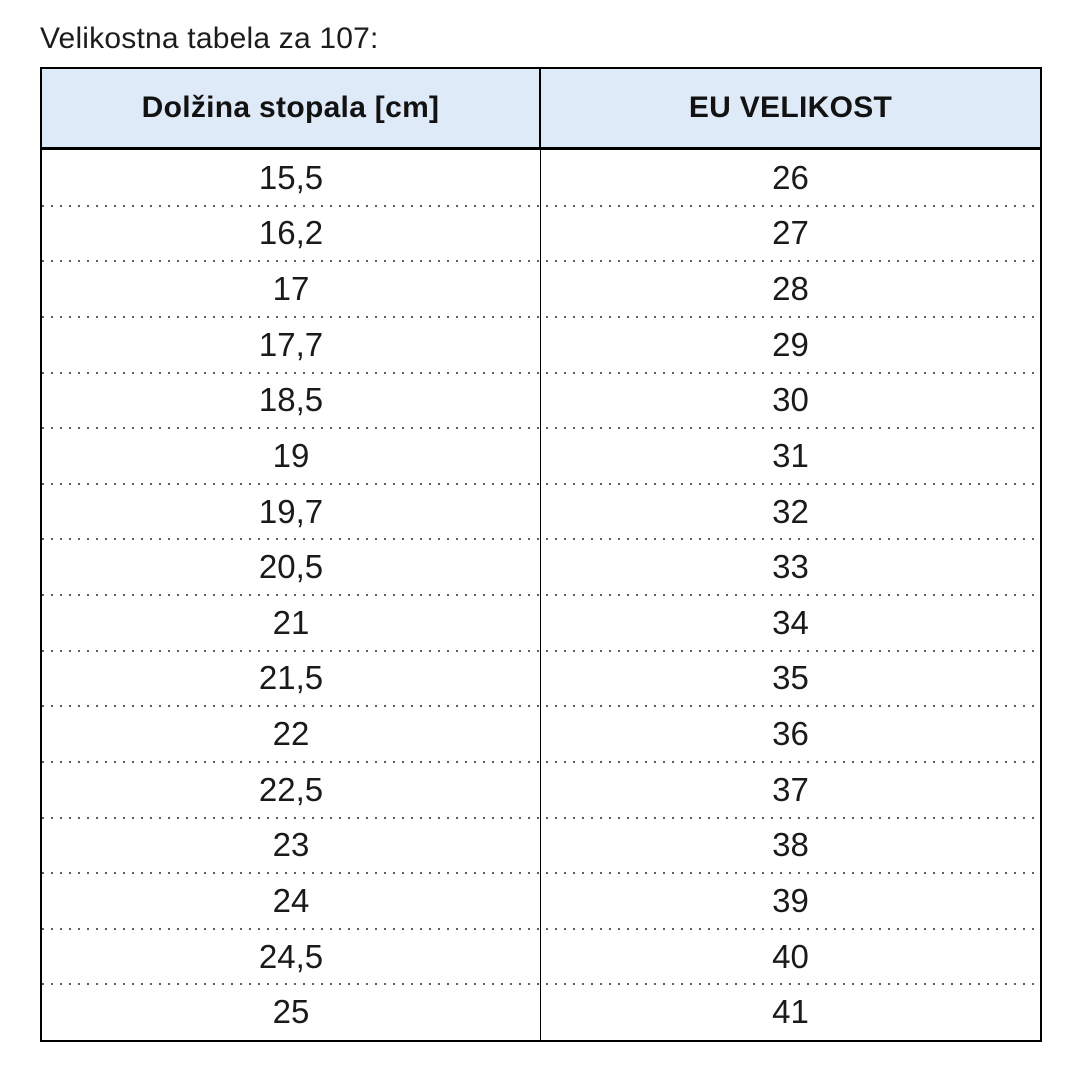 The image size is (1080, 1080). I want to click on table-row: 15,5 26, so click(541, 178).